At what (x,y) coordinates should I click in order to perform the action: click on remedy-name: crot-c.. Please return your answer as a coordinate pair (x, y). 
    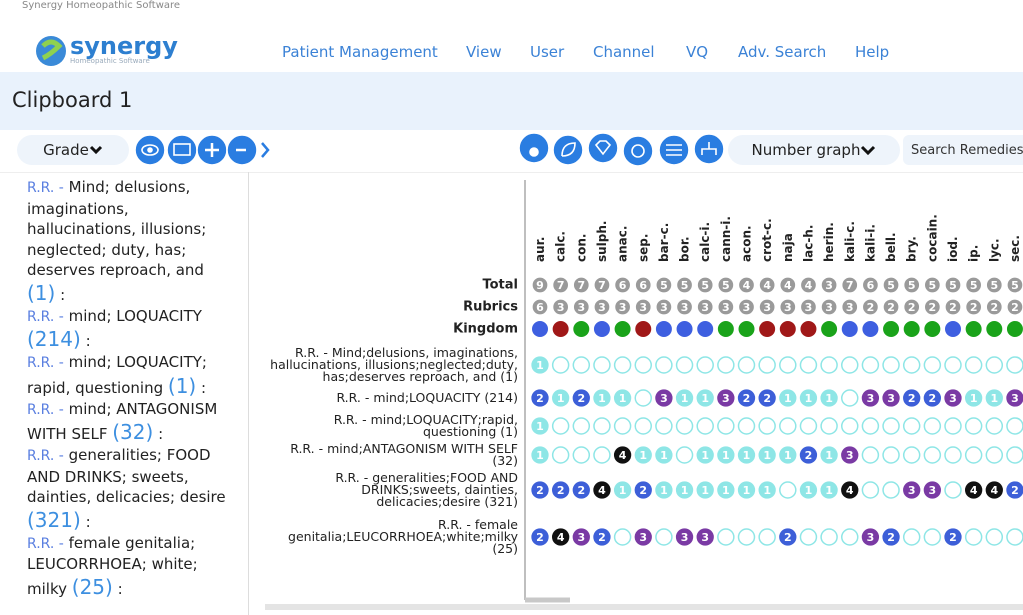
    Looking at the image, I should click on (767, 240).